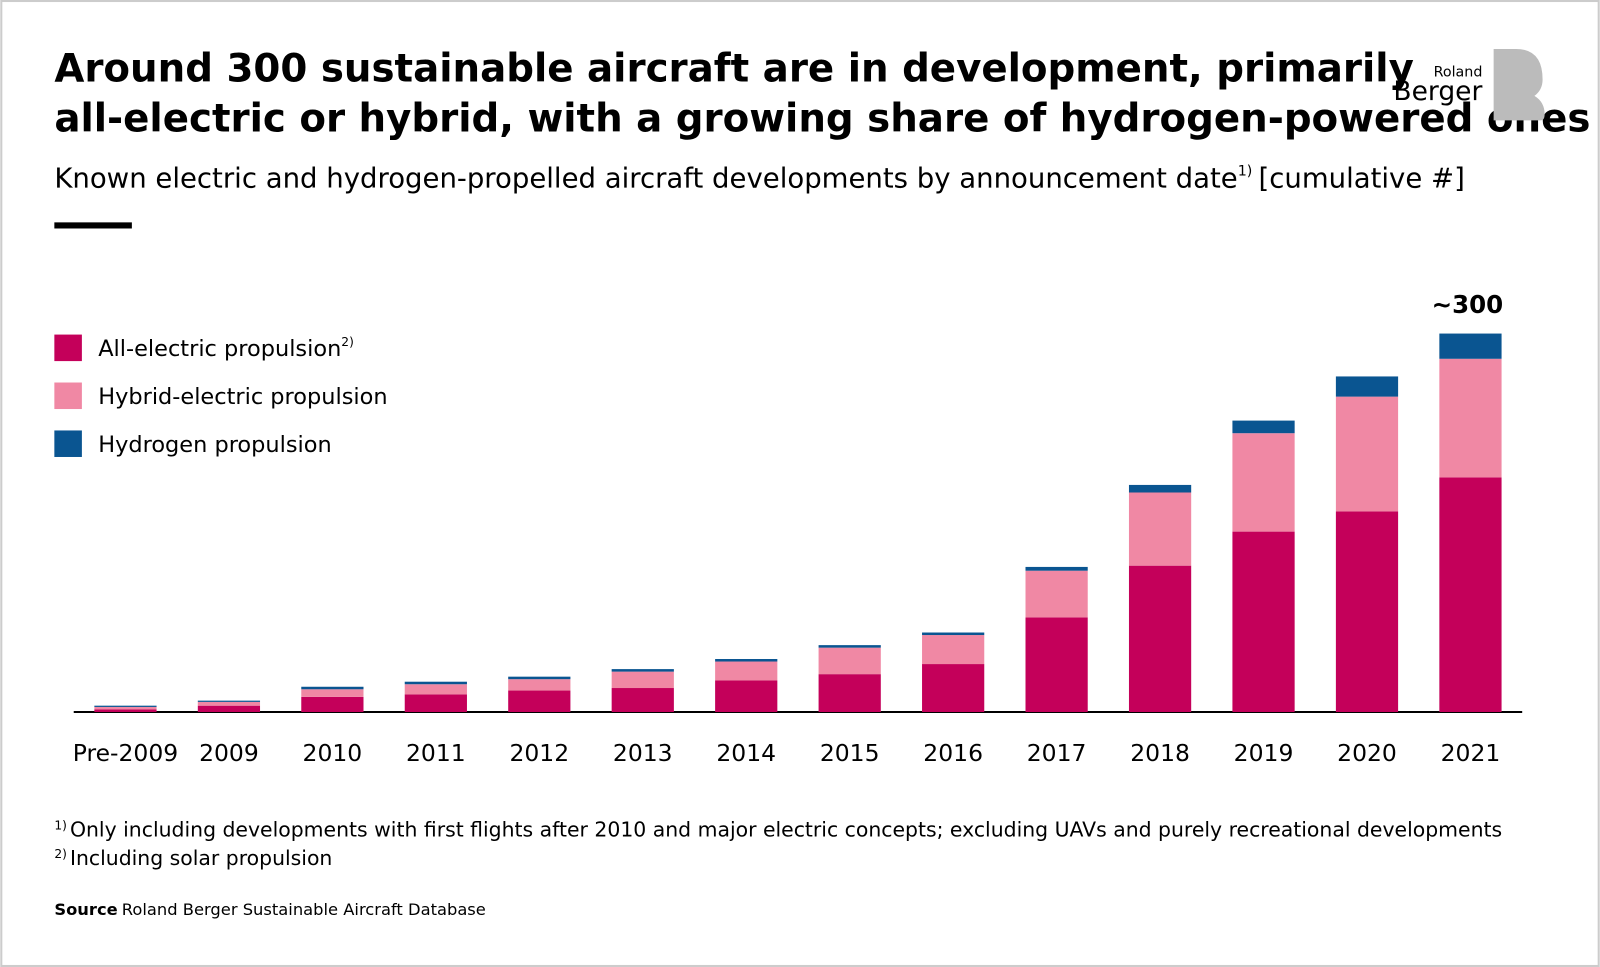  I want to click on legend-label: Hydrogen propulsion, so click(215, 445).